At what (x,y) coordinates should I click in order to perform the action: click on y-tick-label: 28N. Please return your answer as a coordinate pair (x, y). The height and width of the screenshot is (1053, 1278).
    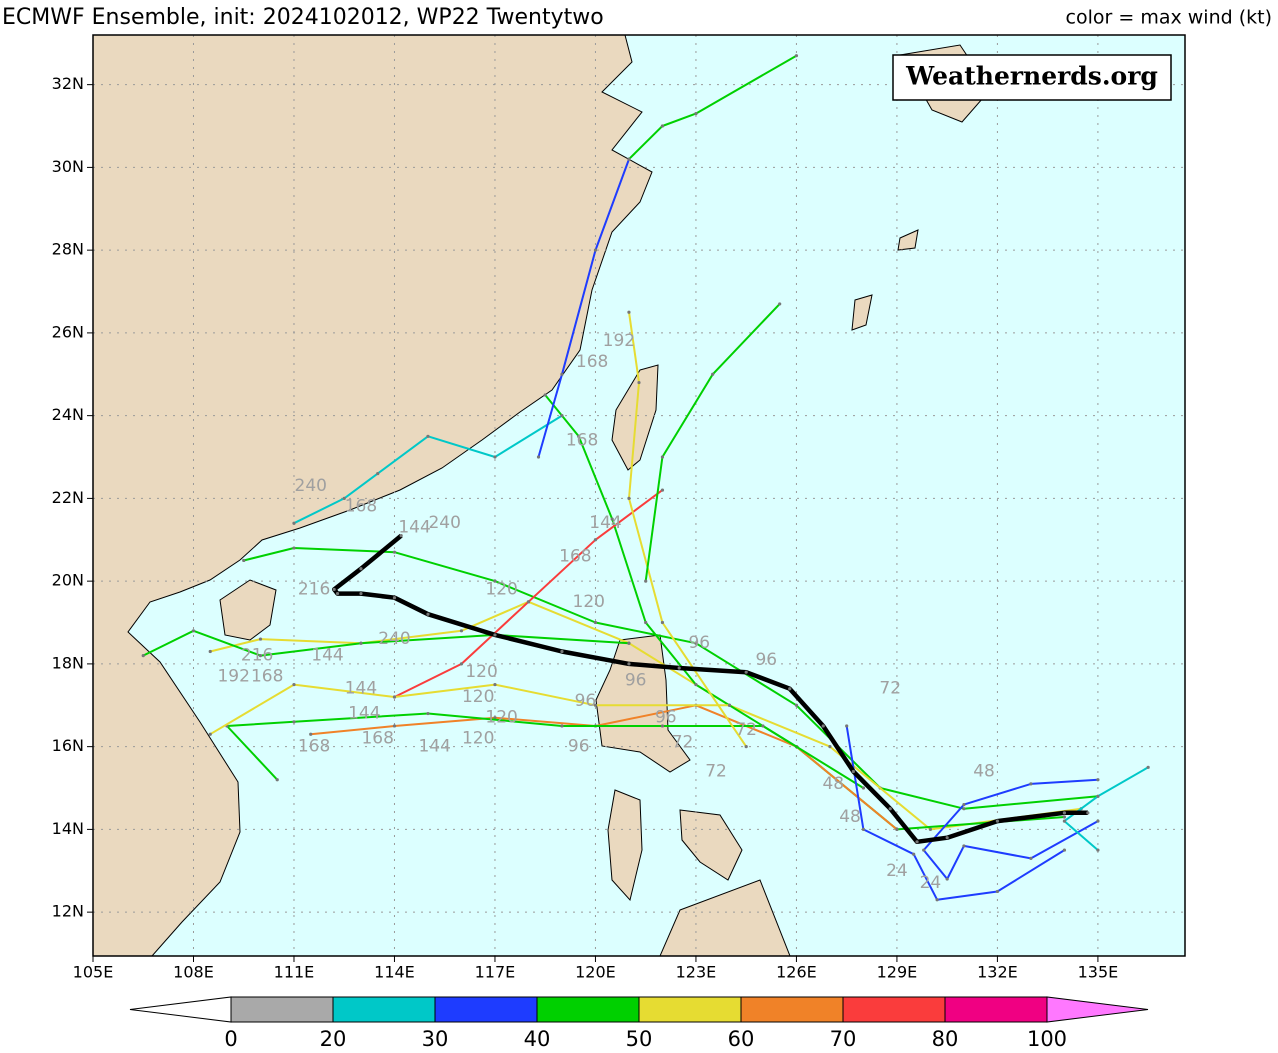
    Looking at the image, I should click on (68, 249).